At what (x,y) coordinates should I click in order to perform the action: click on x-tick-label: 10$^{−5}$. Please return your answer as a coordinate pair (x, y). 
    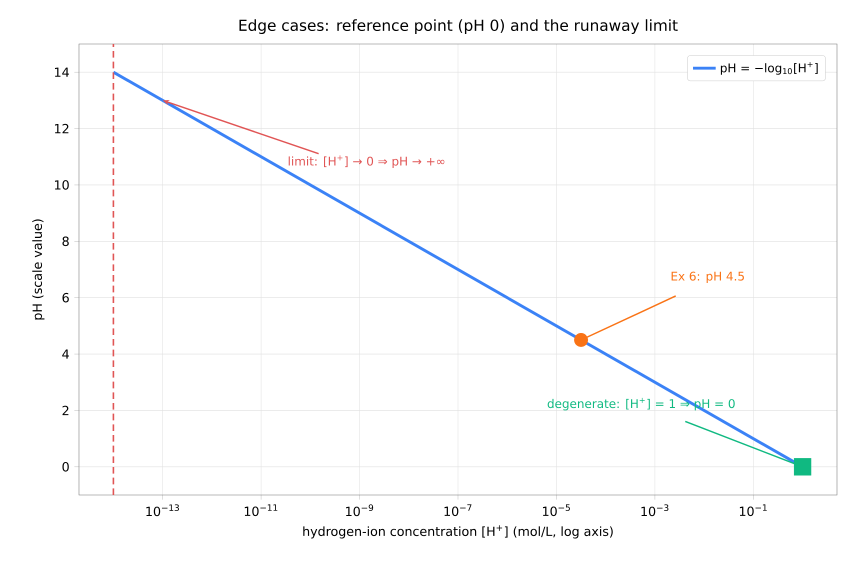
    Looking at the image, I should click on (556, 510).